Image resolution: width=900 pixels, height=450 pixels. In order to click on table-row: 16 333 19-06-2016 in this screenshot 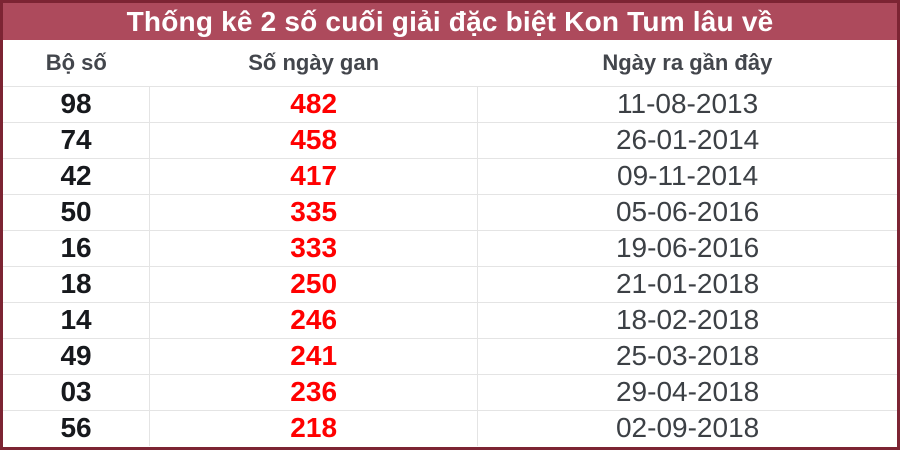, I will do `click(450, 248)`.